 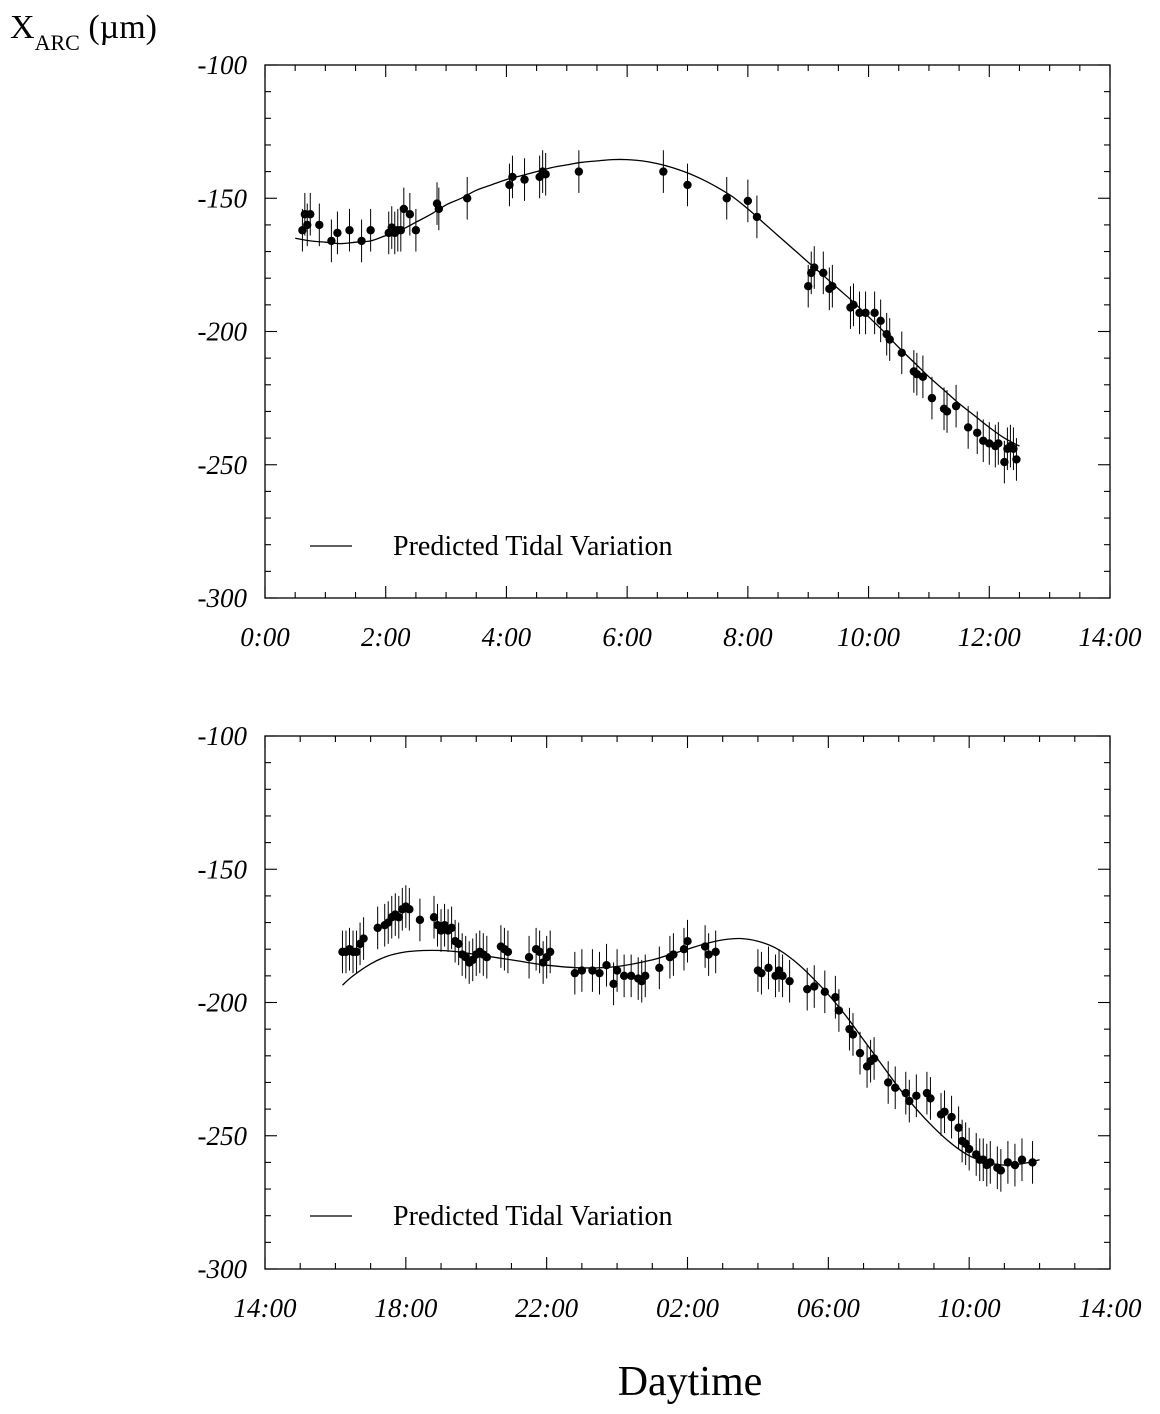 I want to click on error-bars, so click(x=659, y=317).